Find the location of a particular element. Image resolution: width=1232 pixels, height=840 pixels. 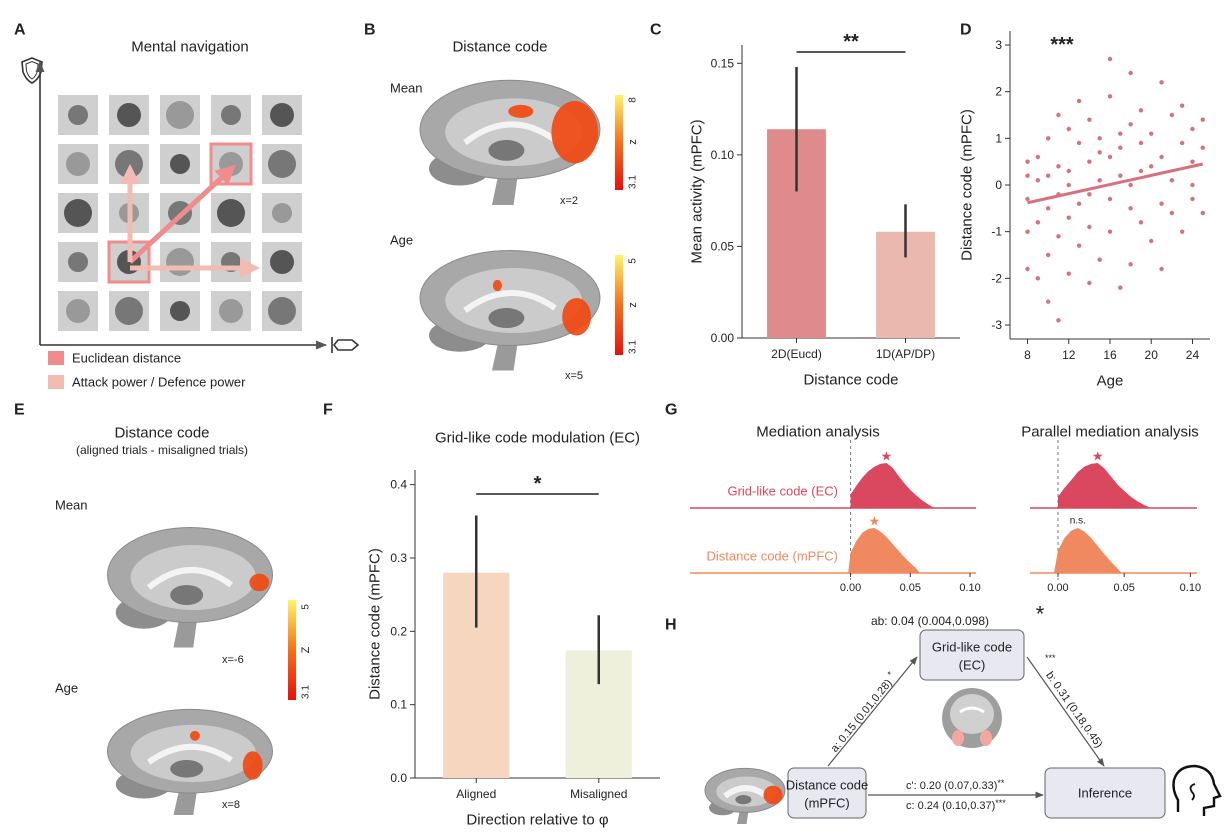

x-axis-label: Direction relative to φ is located at coordinates (537, 820).